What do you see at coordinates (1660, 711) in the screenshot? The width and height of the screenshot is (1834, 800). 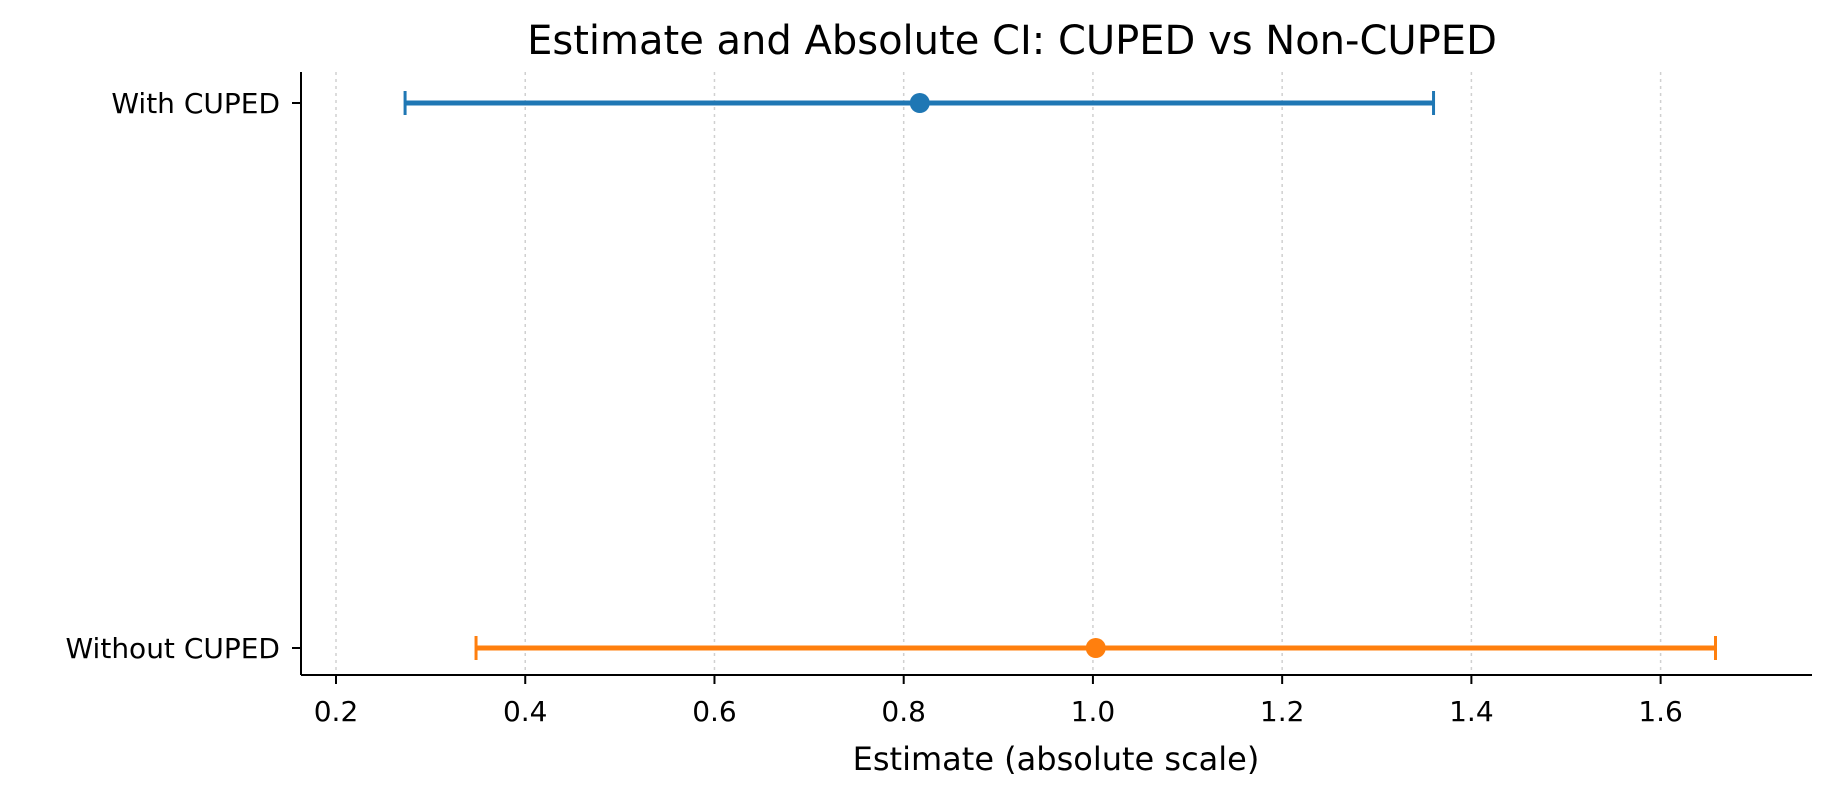 I see `x-tick-label: 1.6` at bounding box center [1660, 711].